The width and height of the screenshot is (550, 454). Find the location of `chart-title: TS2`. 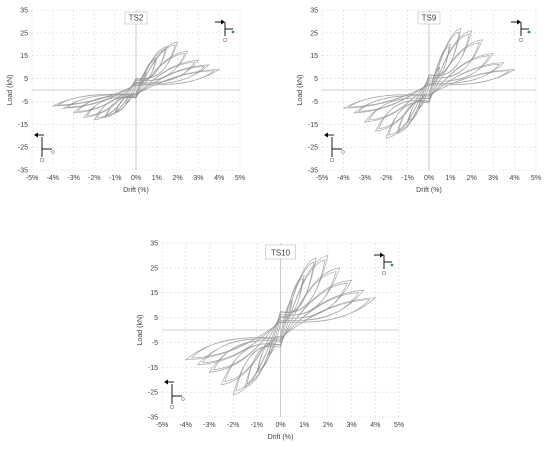

chart-title: TS2 is located at coordinates (136, 18).